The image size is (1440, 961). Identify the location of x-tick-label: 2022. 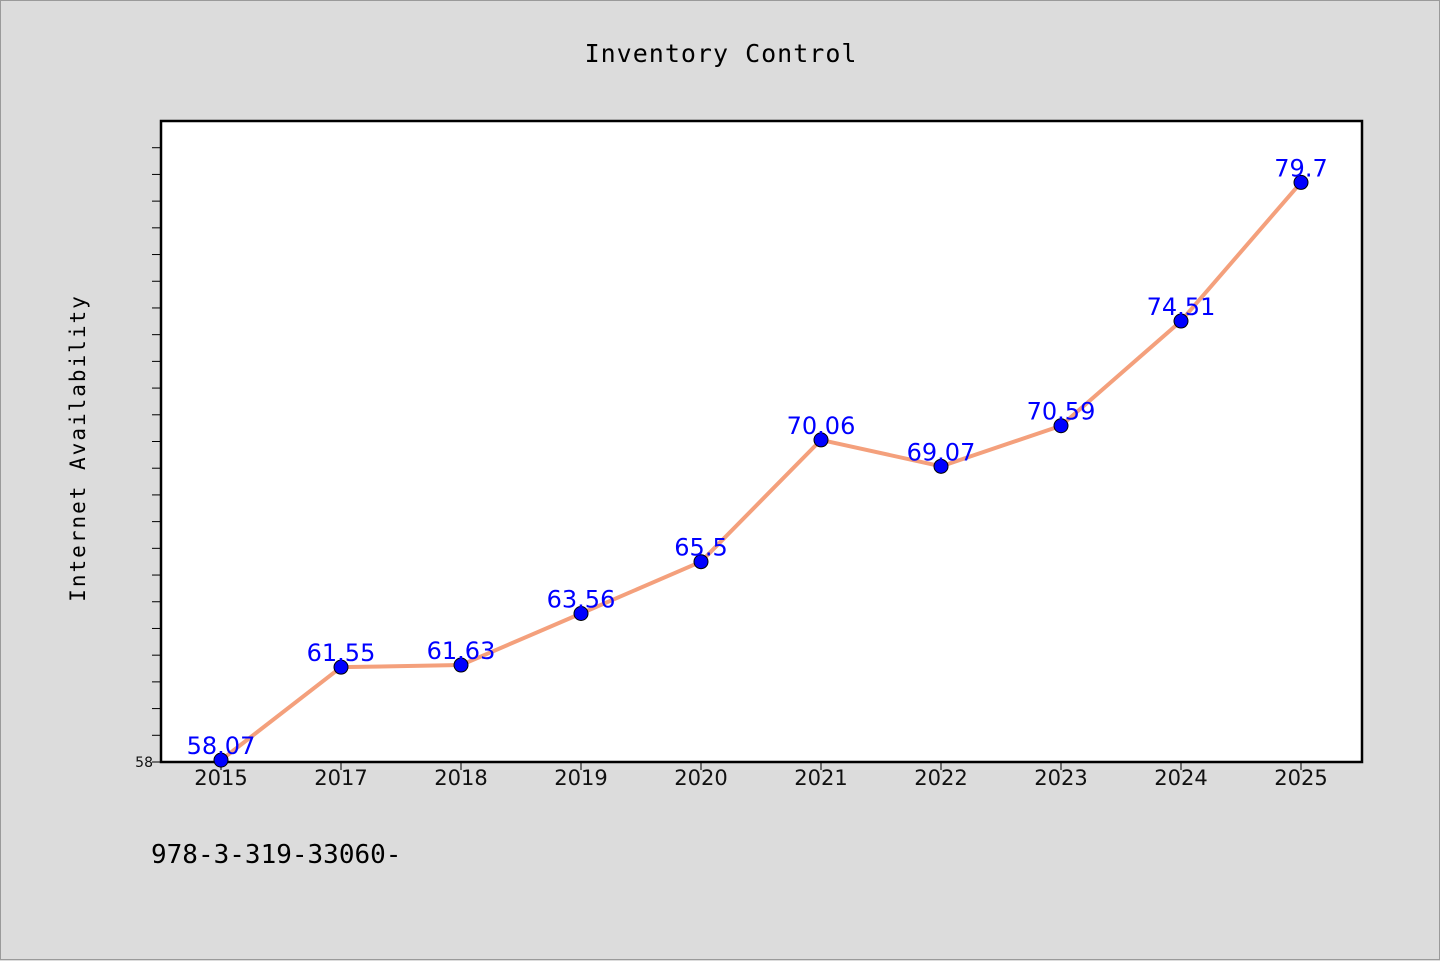
(940, 778).